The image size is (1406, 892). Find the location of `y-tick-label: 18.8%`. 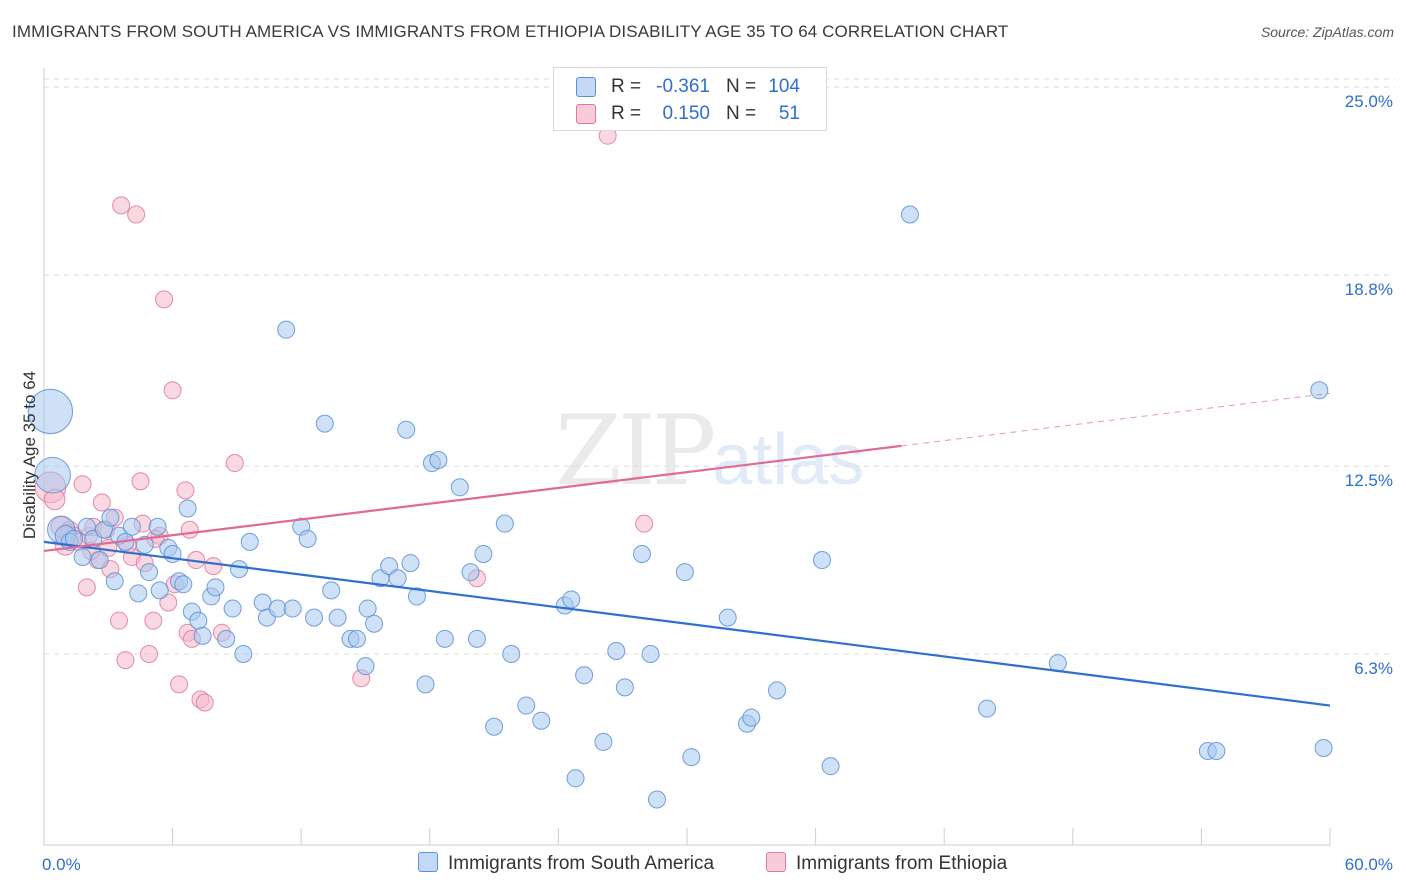

y-tick-label: 18.8% is located at coordinates (1369, 289).